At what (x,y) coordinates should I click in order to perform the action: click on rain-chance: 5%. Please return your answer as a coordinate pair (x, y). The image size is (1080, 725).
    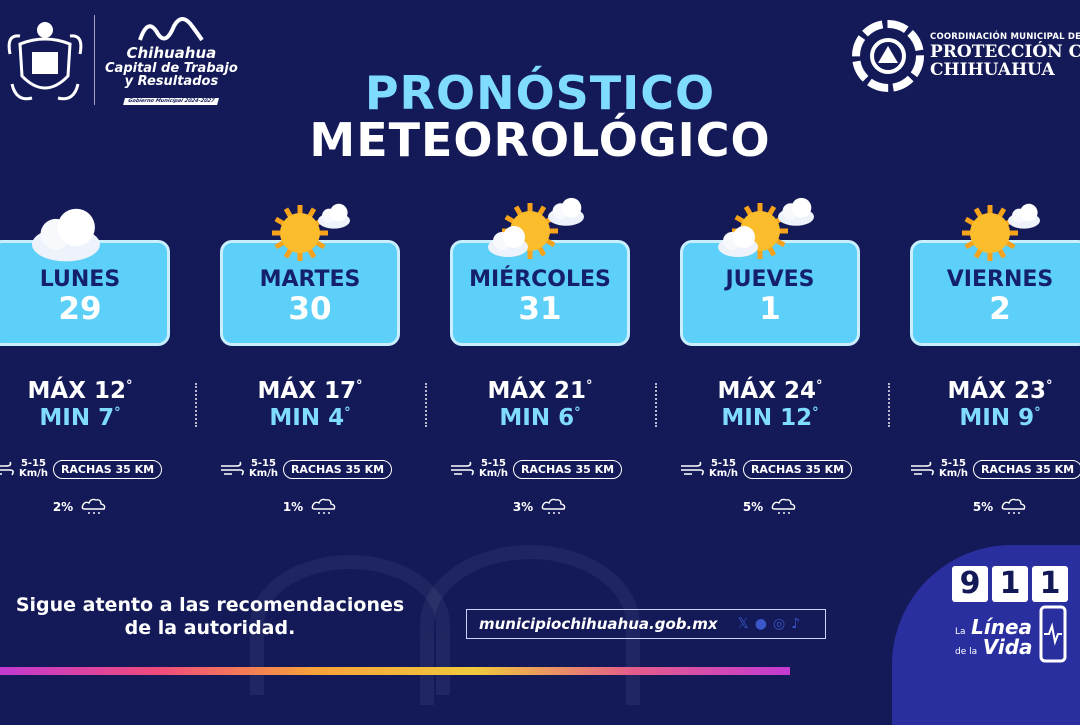
    Looking at the image, I should click on (770, 507).